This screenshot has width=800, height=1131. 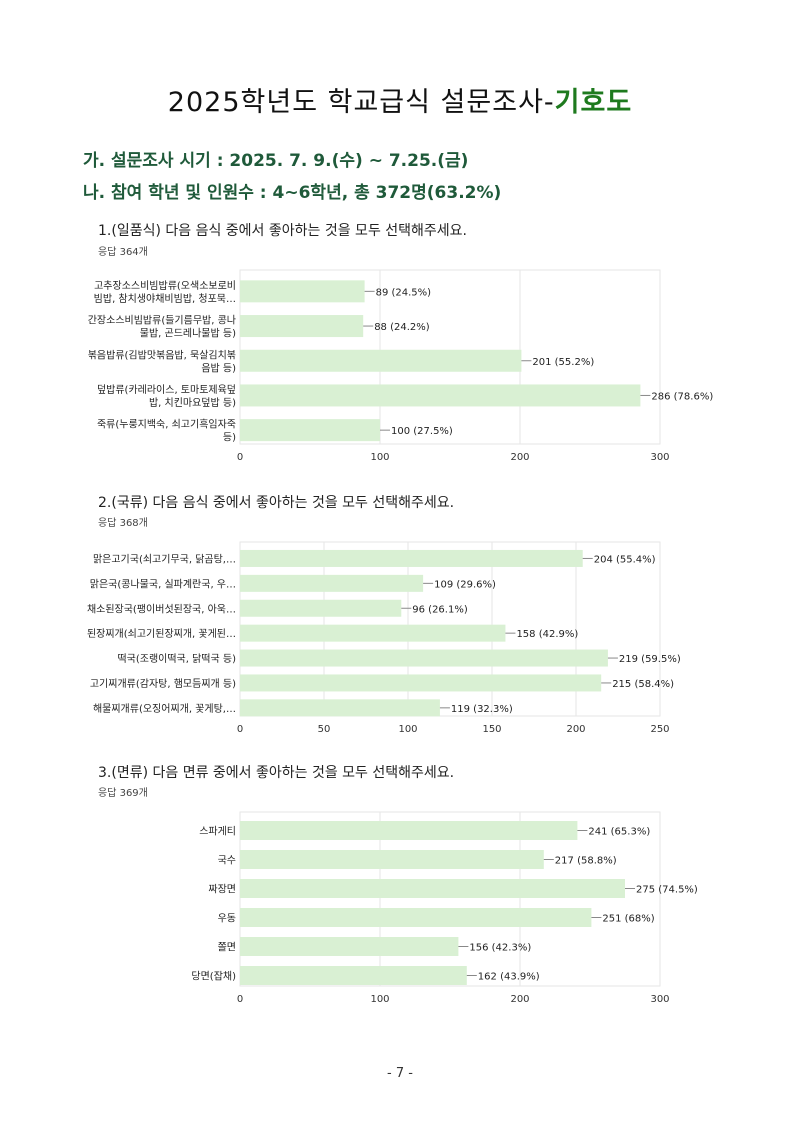 I want to click on category-label-line: 국수, so click(x=227, y=861).